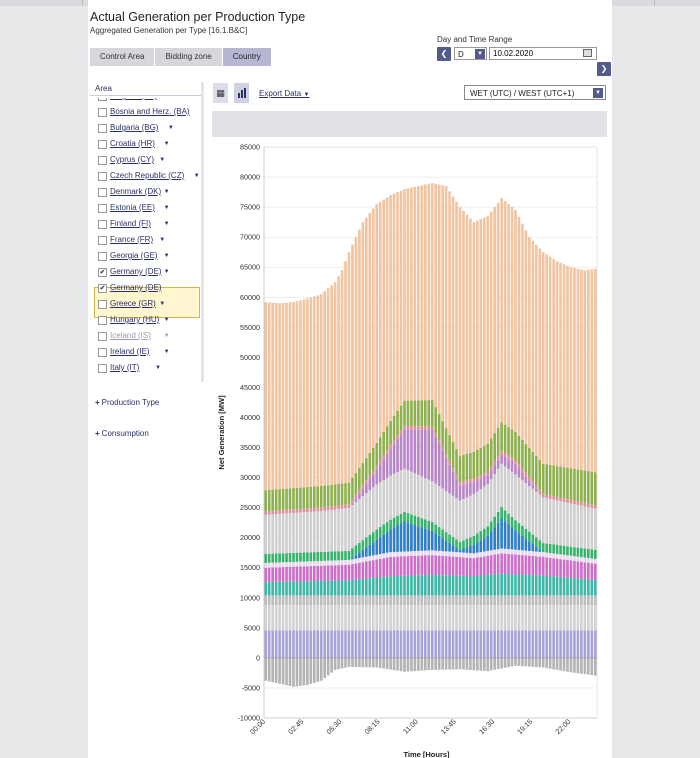  What do you see at coordinates (470, 53) in the screenshot?
I see `period-select: D ▼` at bounding box center [470, 53].